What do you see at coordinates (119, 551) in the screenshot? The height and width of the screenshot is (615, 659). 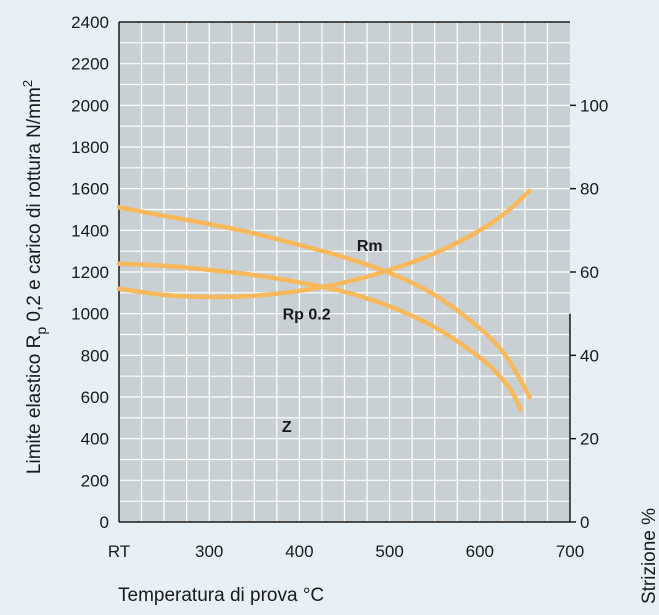 I see `x-tick-label: RT` at bounding box center [119, 551].